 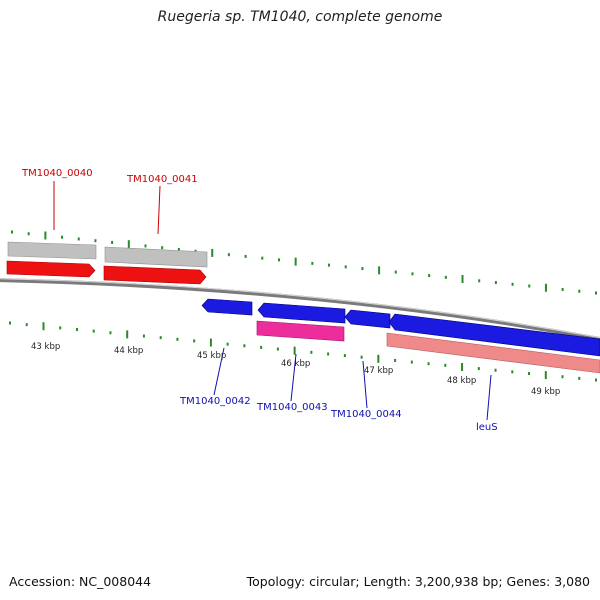 What do you see at coordinates (304, 262) in the screenshot?
I see `outer-tick-row` at bounding box center [304, 262].